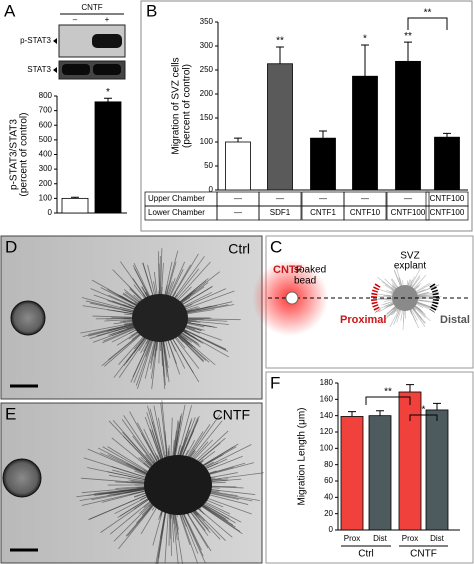  Describe the element at coordinates (327, 431) in the screenshot. I see `y-tick-label: 120` at that location.